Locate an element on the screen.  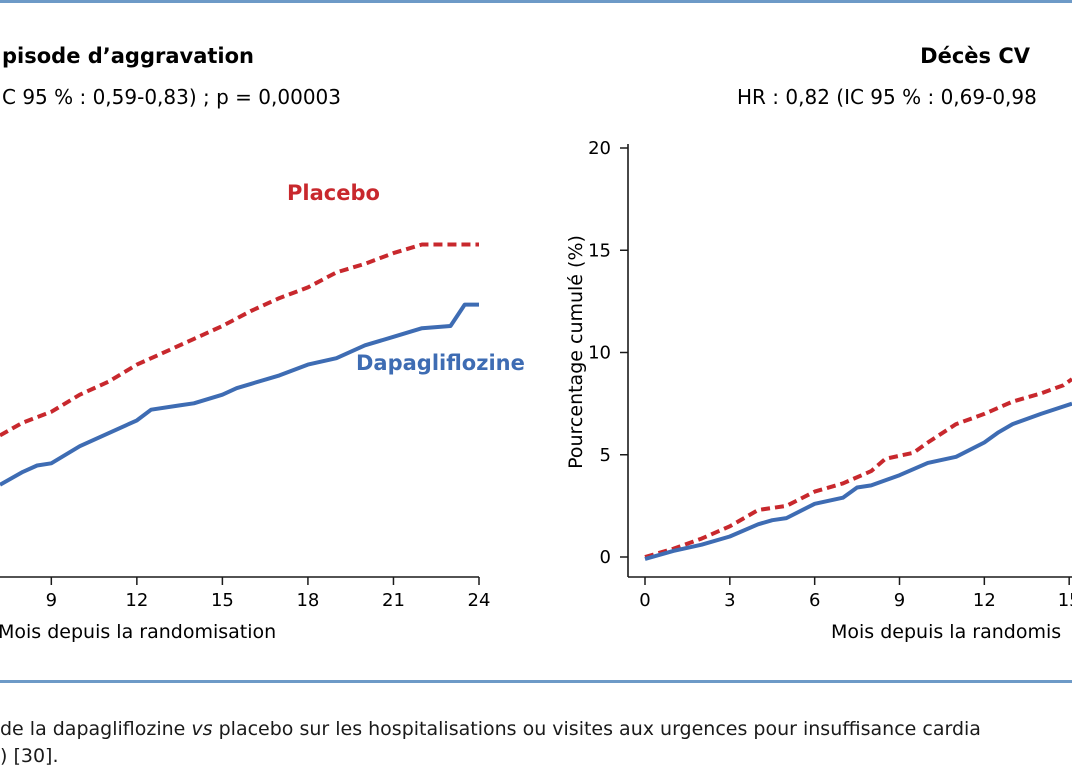
x-tick-label: 0 is located at coordinates (644, 600).